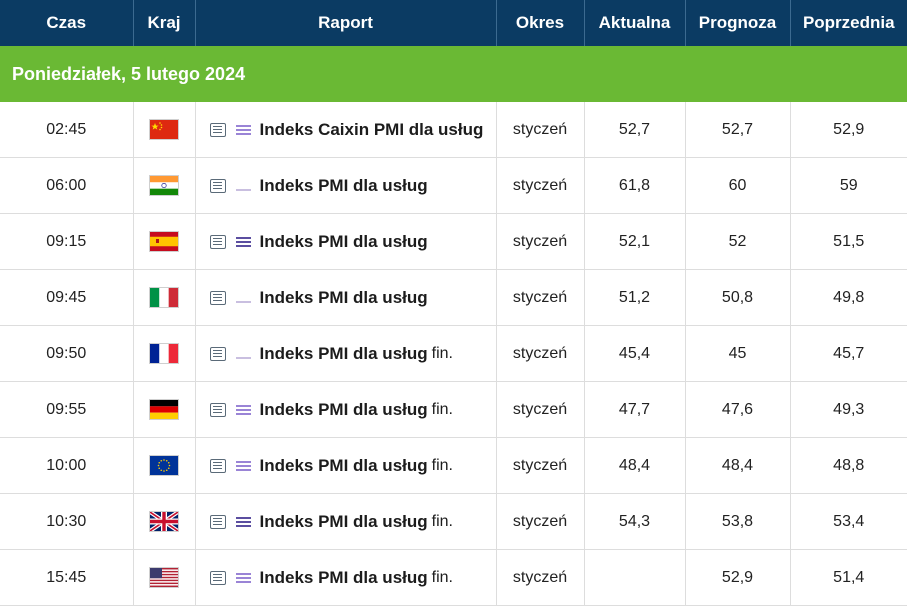  Describe the element at coordinates (738, 353) in the screenshot. I see `event-forecast: 45` at that location.